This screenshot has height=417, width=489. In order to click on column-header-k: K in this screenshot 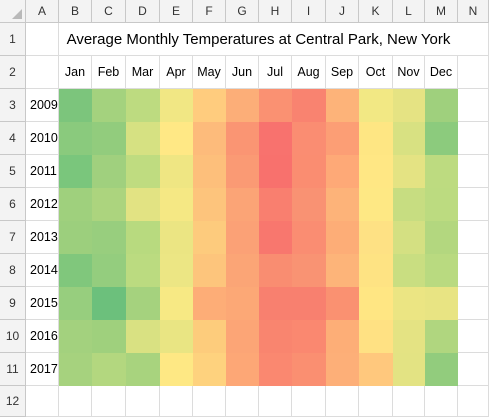, I will do `click(376, 11)`.